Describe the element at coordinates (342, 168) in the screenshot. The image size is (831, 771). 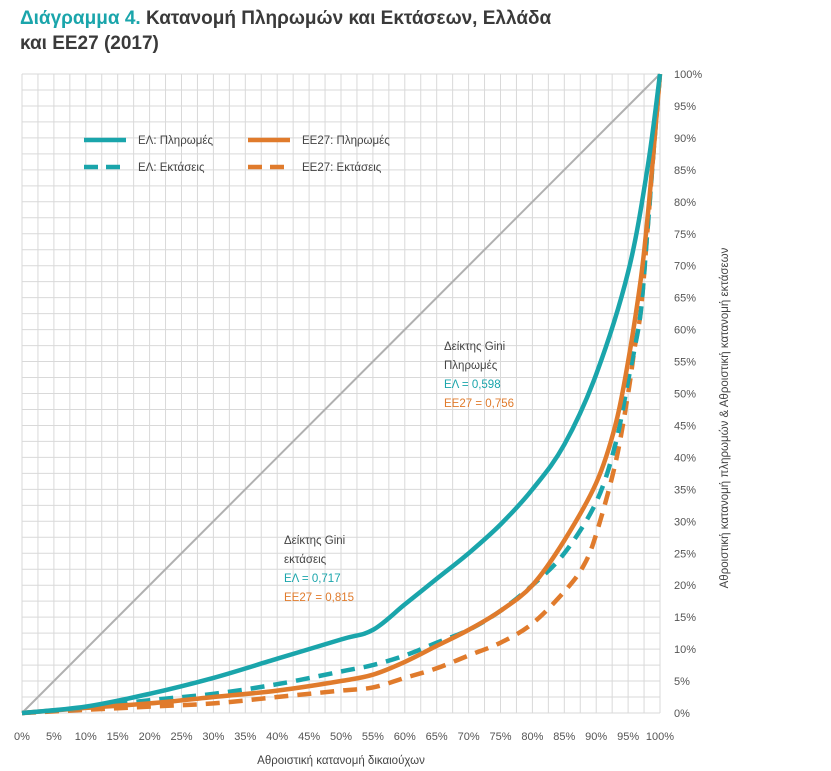
I see `legend-eu27-areas-label: ΕΕ27: Εκτάσεις` at that location.